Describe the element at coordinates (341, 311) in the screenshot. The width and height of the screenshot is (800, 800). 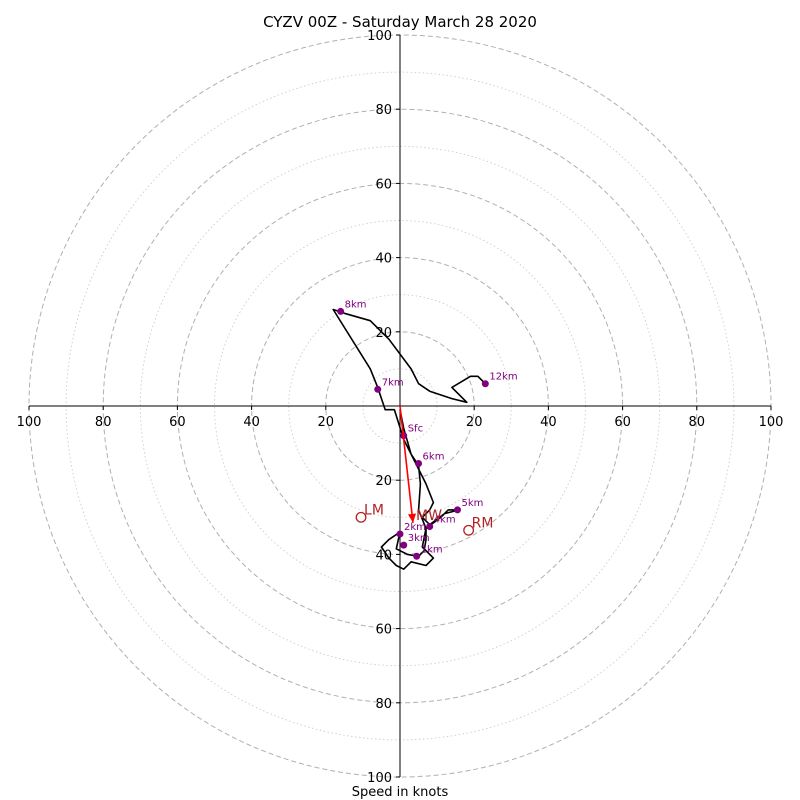
I see `height-point-8km` at that location.